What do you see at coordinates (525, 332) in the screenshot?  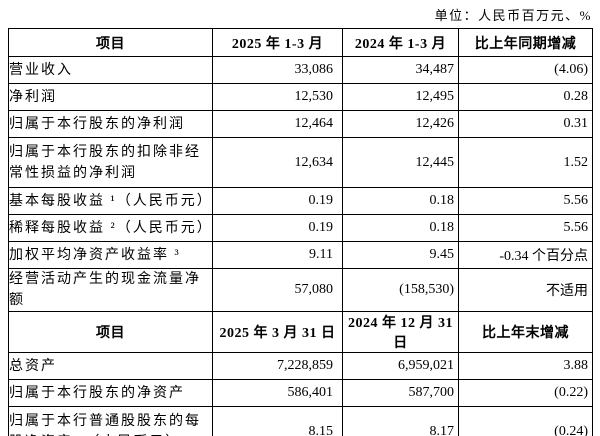 I see `table2-header-change: 比上年末增减` at bounding box center [525, 332].